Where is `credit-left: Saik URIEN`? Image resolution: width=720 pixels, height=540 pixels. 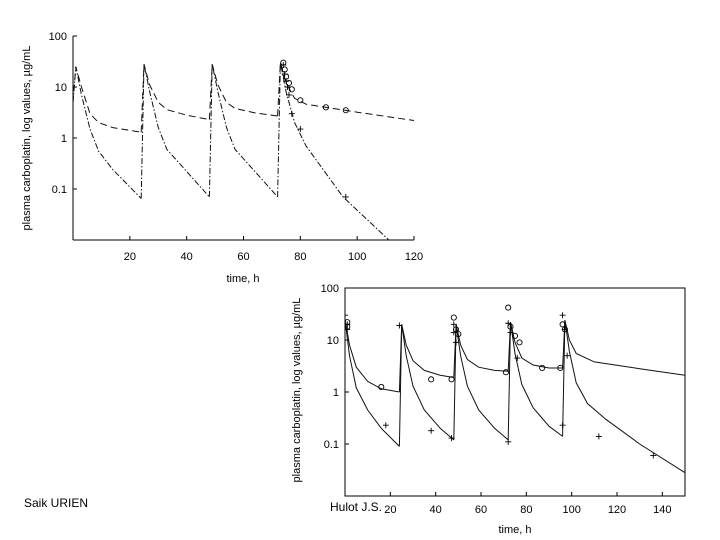 credit-left: Saik URIEN is located at coordinates (56, 503).